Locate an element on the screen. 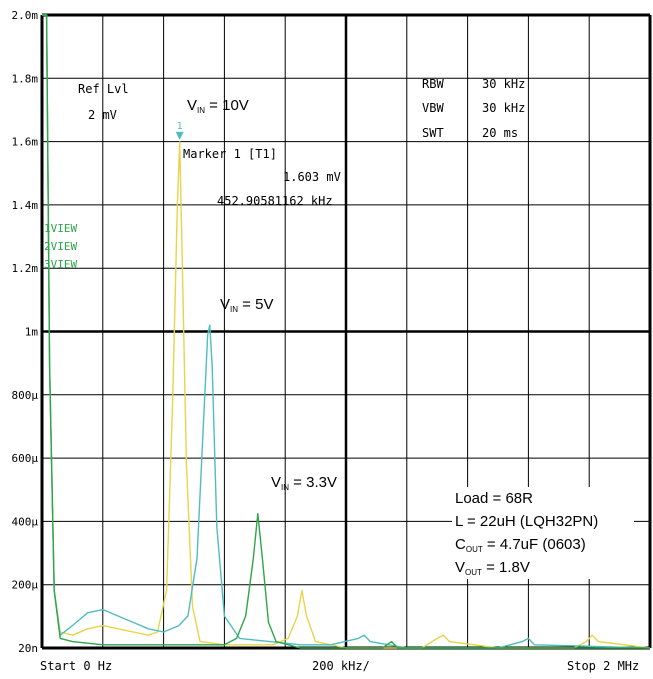 This screenshot has height=679, width=653. view-1-label: 1VIEW is located at coordinates (60, 228).